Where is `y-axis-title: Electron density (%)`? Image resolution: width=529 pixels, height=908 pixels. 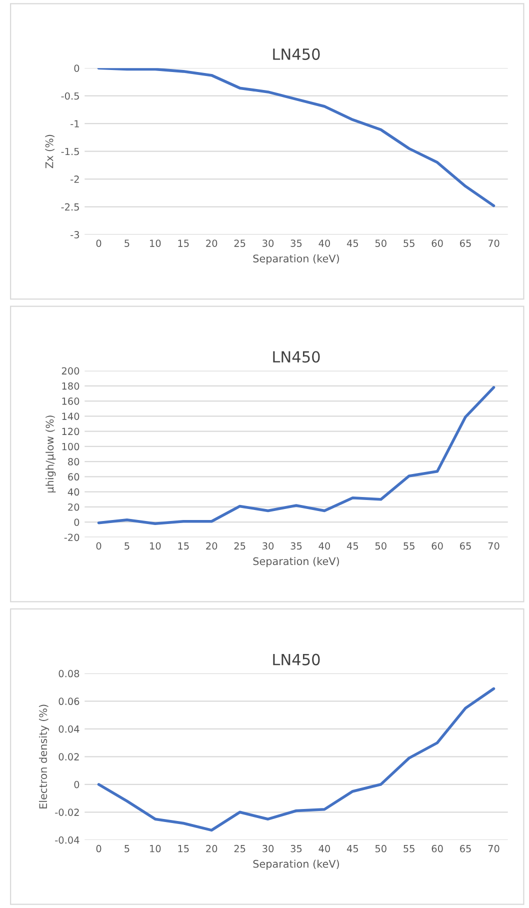 y-axis-title: Electron density (%) is located at coordinates (44, 756).